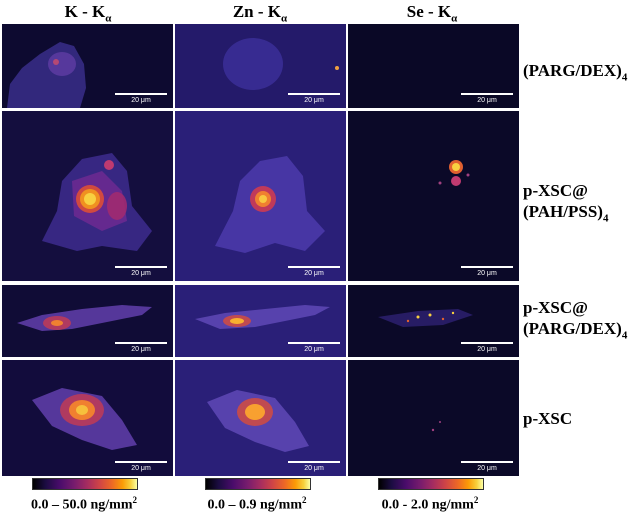 The height and width of the screenshot is (515, 640). I want to click on panel-k-row3: 20 μm, so click(87, 321).